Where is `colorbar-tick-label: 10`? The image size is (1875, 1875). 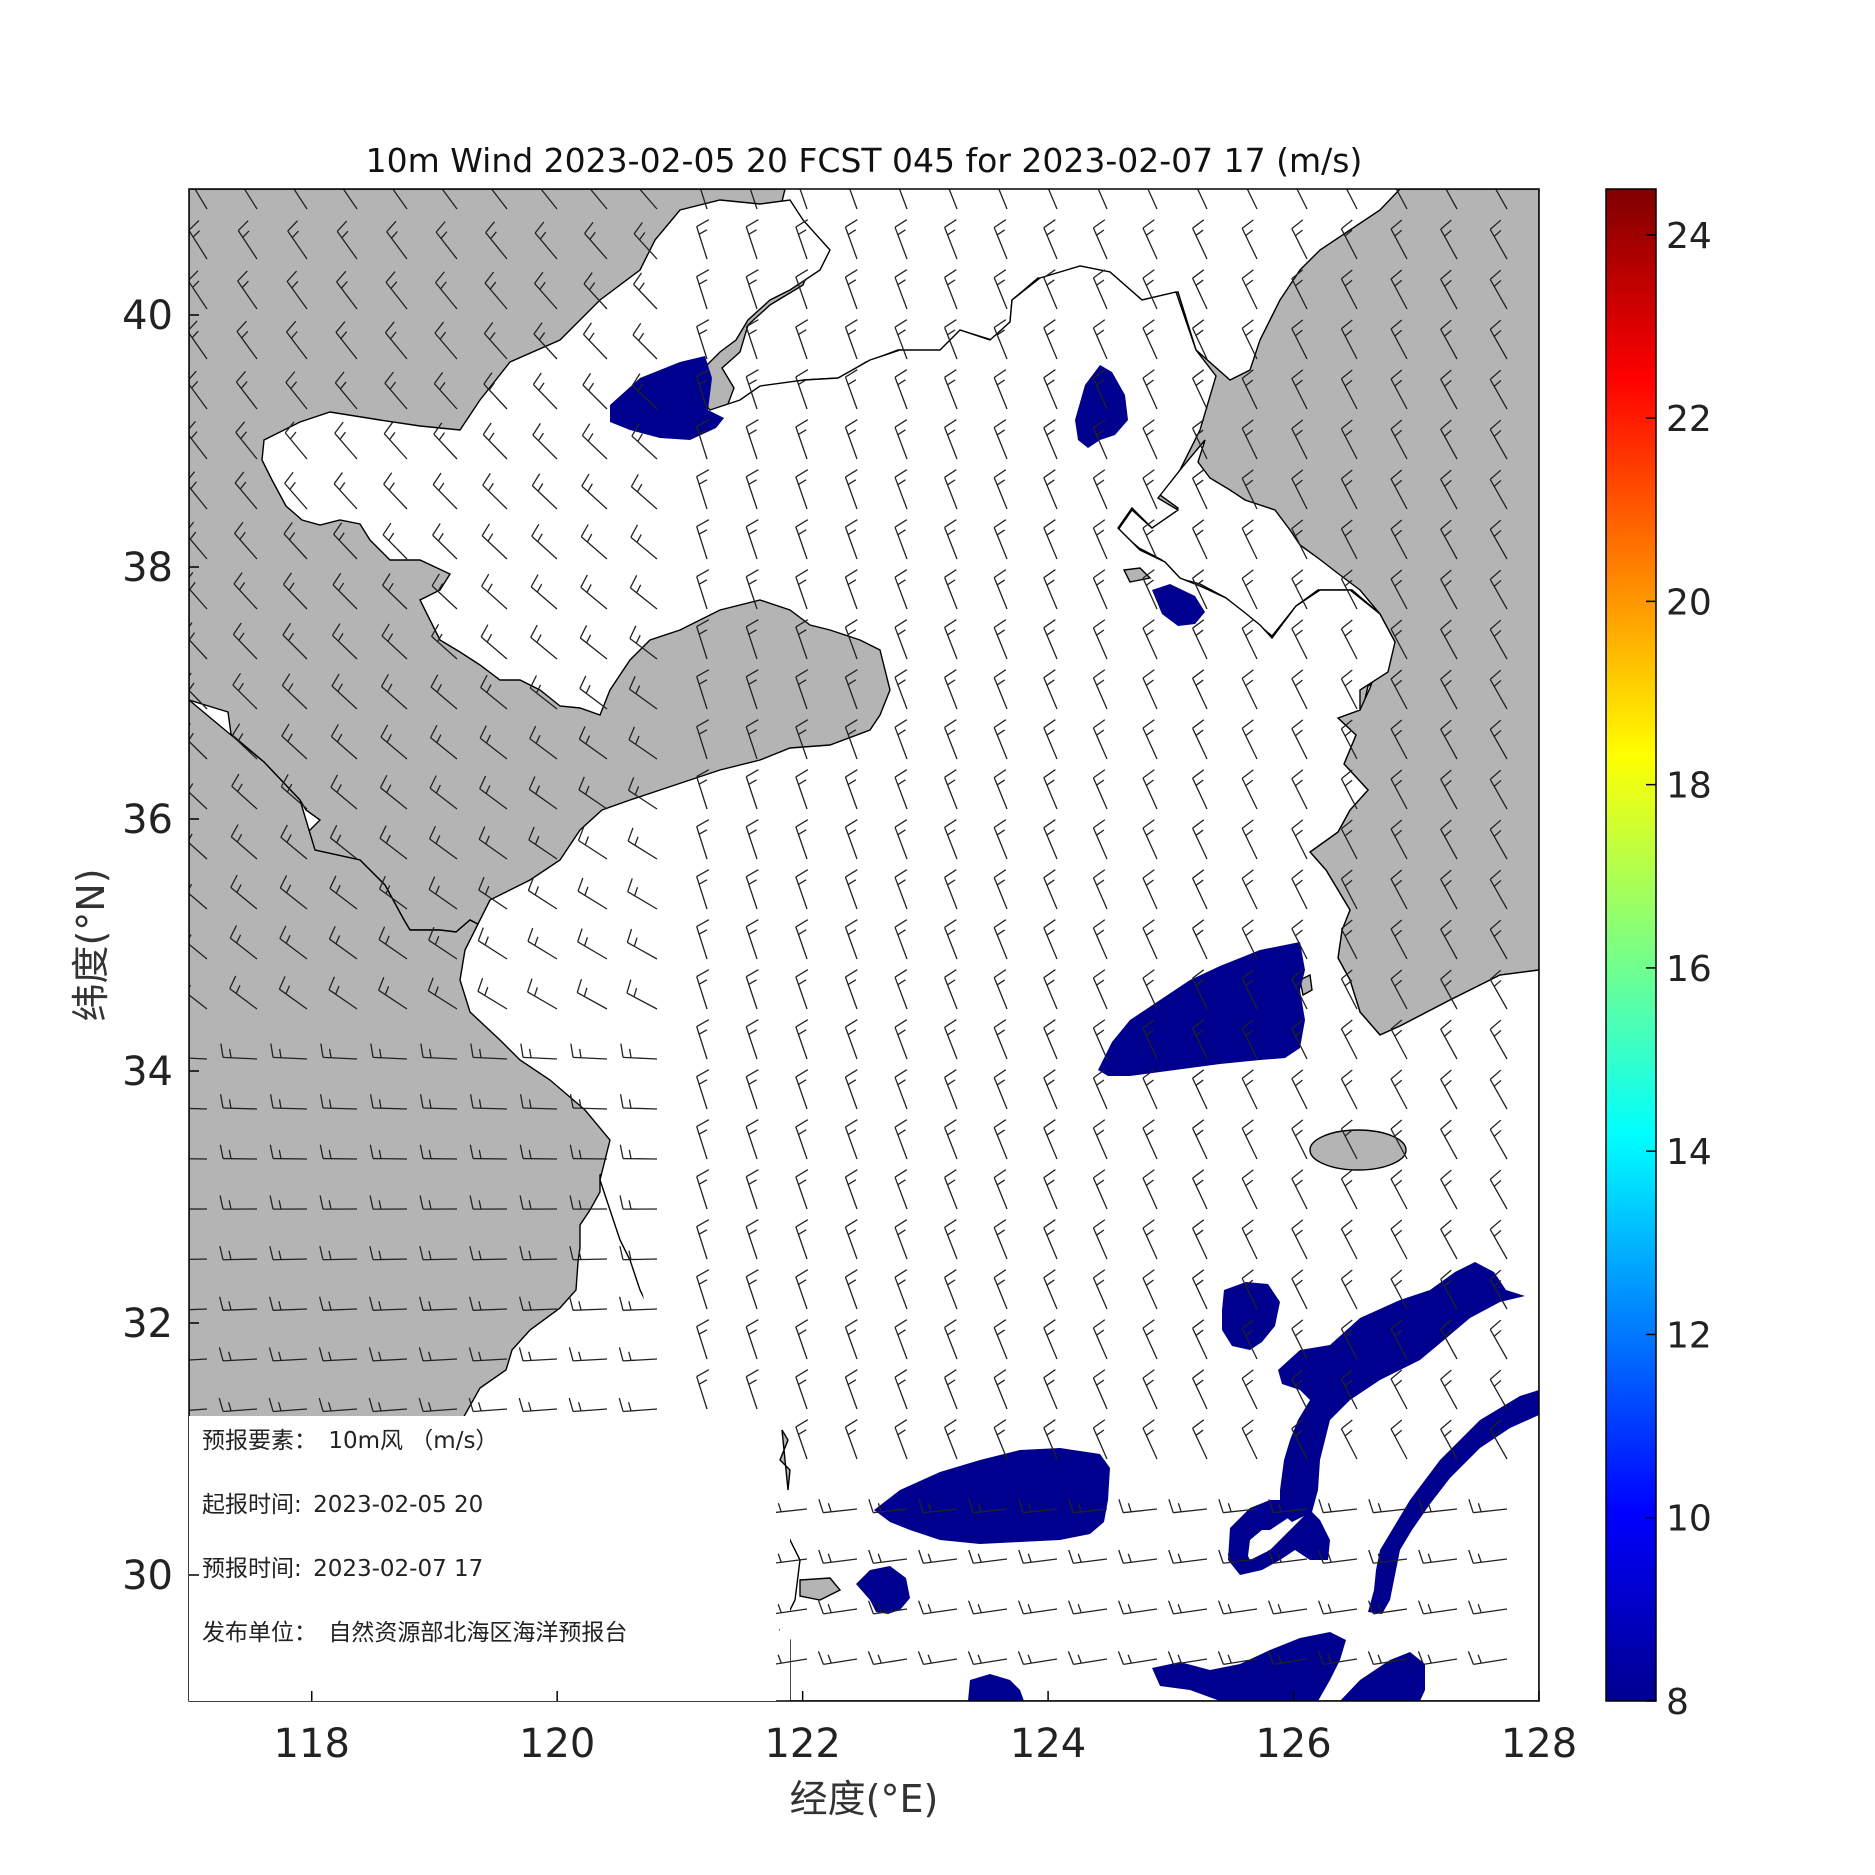 colorbar-tick-label: 10 is located at coordinates (1689, 1519).